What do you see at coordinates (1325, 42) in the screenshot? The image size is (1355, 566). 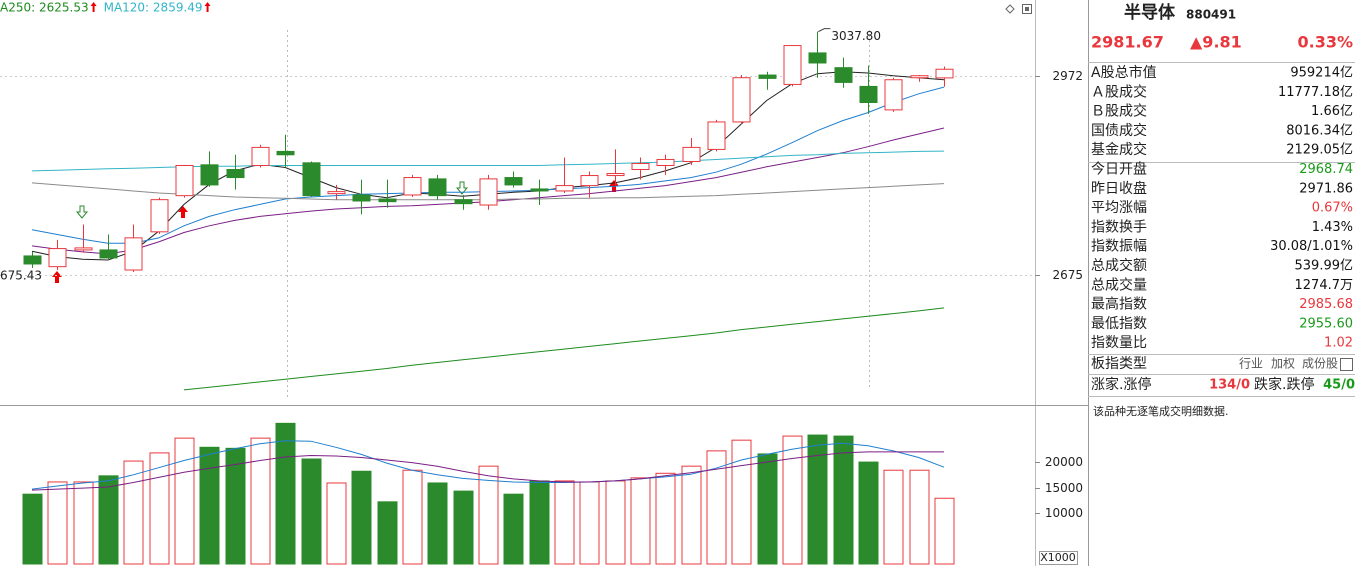 I see `change-pct: 0.33%` at bounding box center [1325, 42].